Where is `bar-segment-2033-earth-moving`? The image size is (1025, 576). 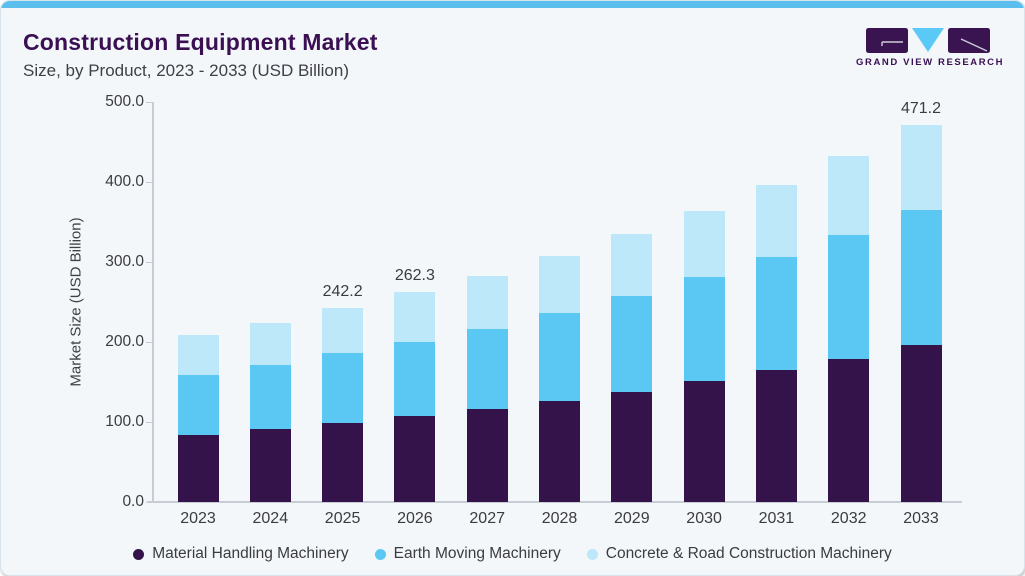
bar-segment-2033-earth-moving is located at coordinates (921, 277).